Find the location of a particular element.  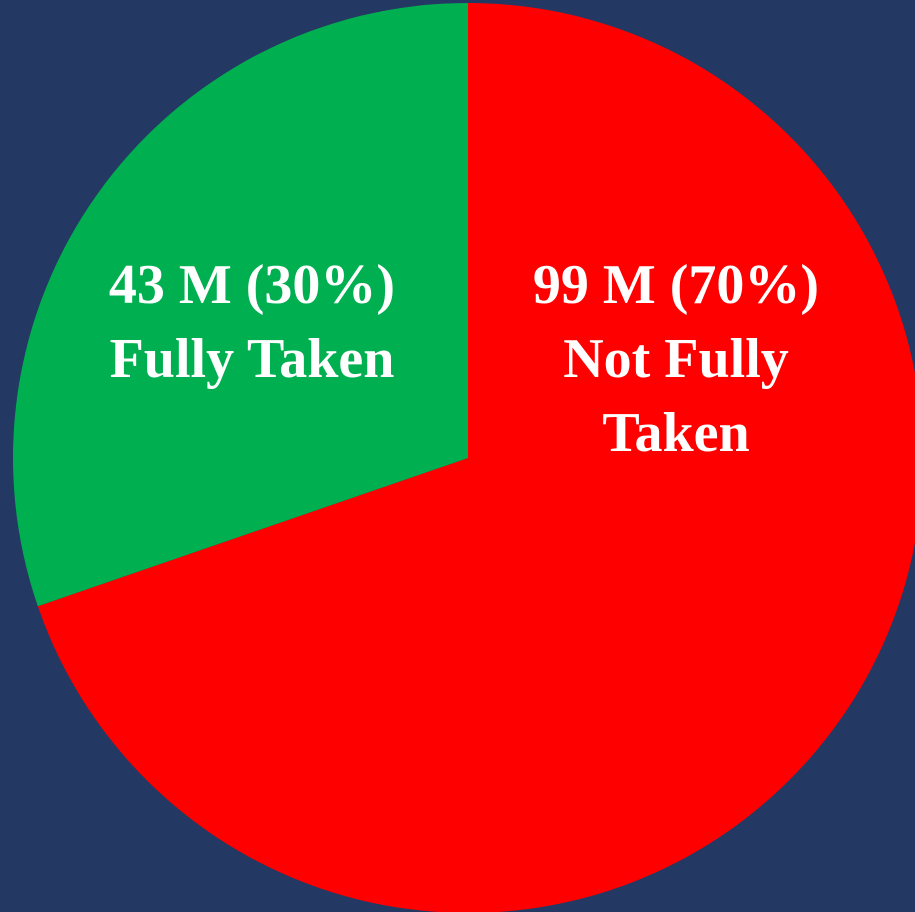

value-label: 99 M (70%) is located at coordinates (676, 285).